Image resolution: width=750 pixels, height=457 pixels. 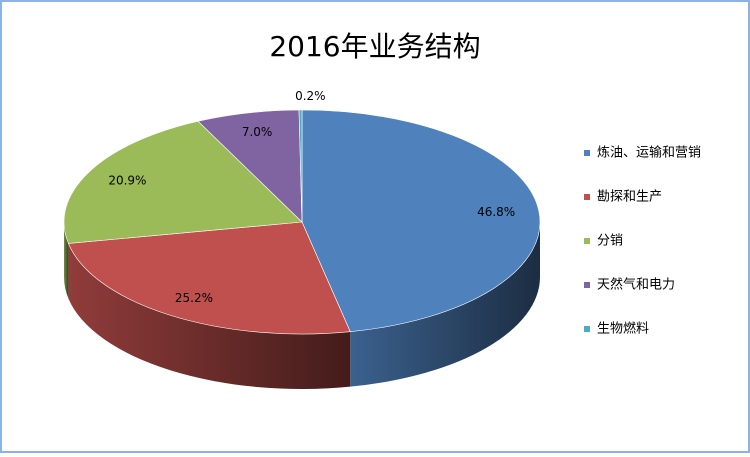 What do you see at coordinates (374, 46) in the screenshot?
I see `chart-title: 2016年业务结构` at bounding box center [374, 46].